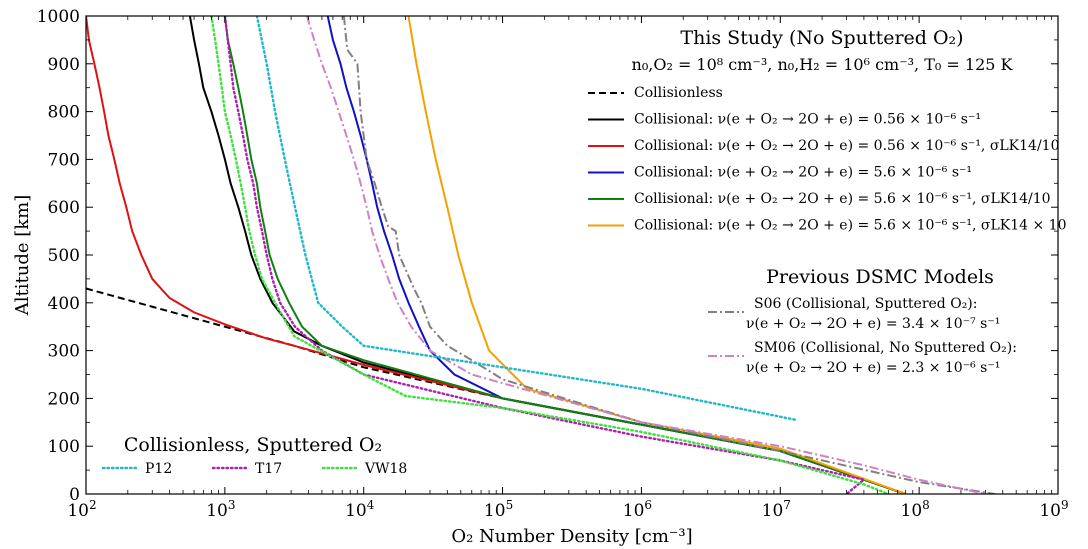  What do you see at coordinates (1053, 509) in the screenshot?
I see `x-tick-label: 10⁹` at bounding box center [1053, 509].